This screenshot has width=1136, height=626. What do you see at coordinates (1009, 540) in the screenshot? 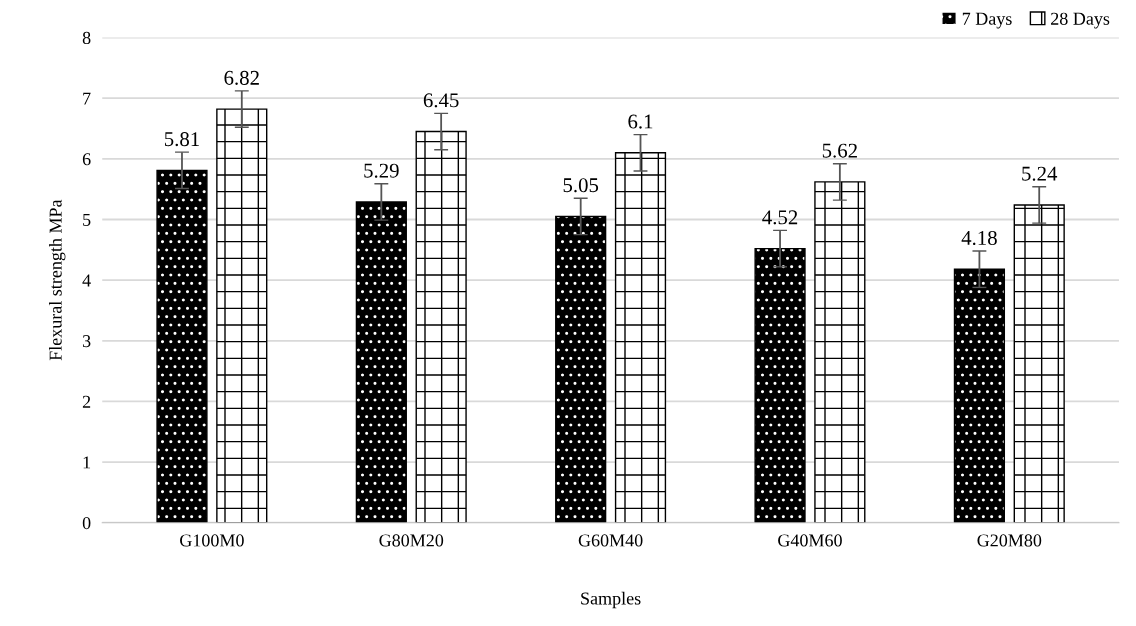
I see `x-tick-label: G20M80` at bounding box center [1009, 540].